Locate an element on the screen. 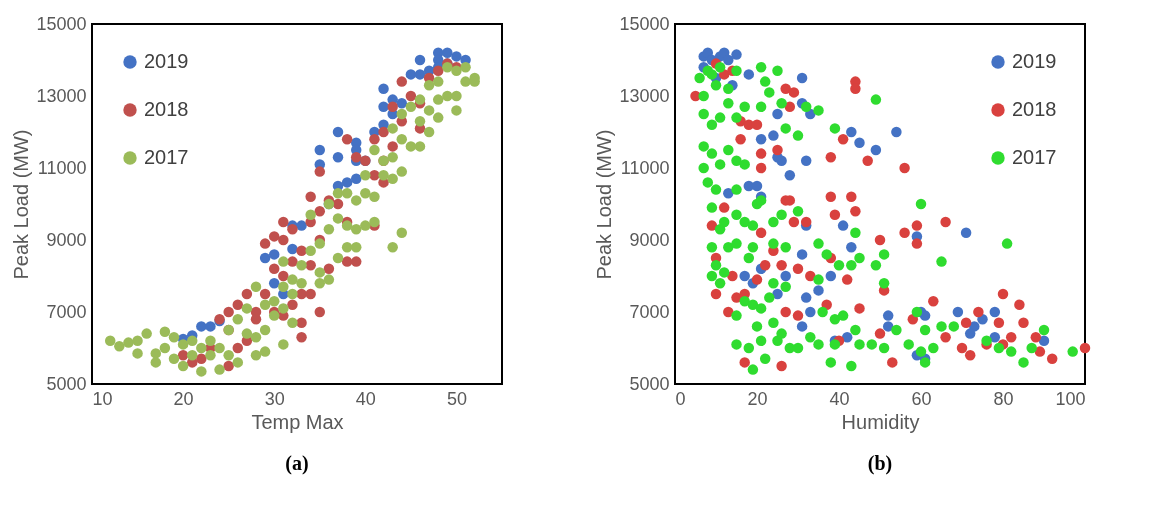 This screenshot has height=509, width=1159. x-axis-title: Humidity is located at coordinates (880, 421).